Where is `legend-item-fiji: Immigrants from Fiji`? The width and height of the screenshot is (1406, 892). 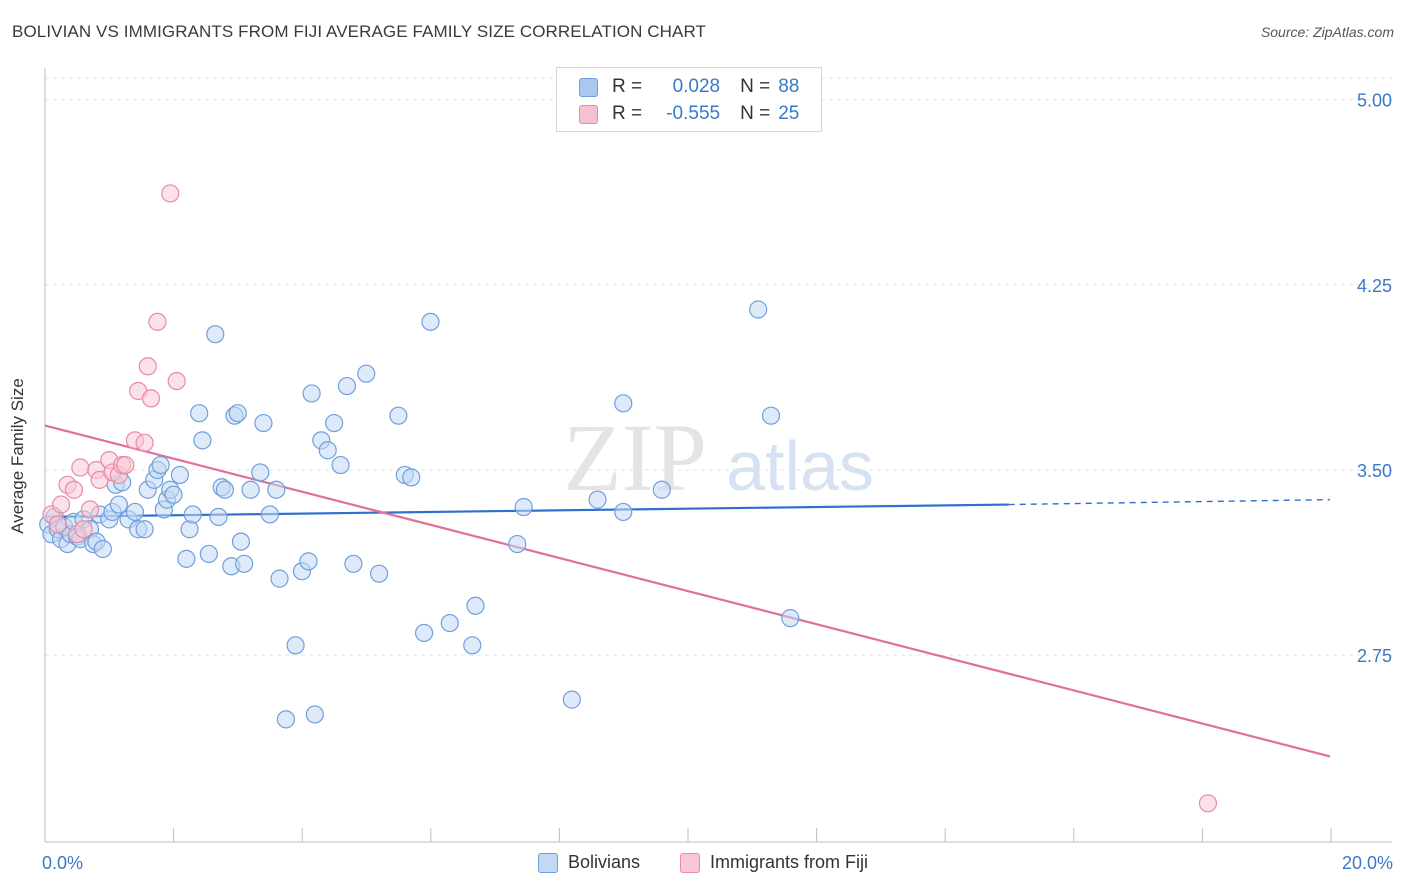
legend-item-fiji: Immigrants from Fiji is located at coordinates (774, 862).